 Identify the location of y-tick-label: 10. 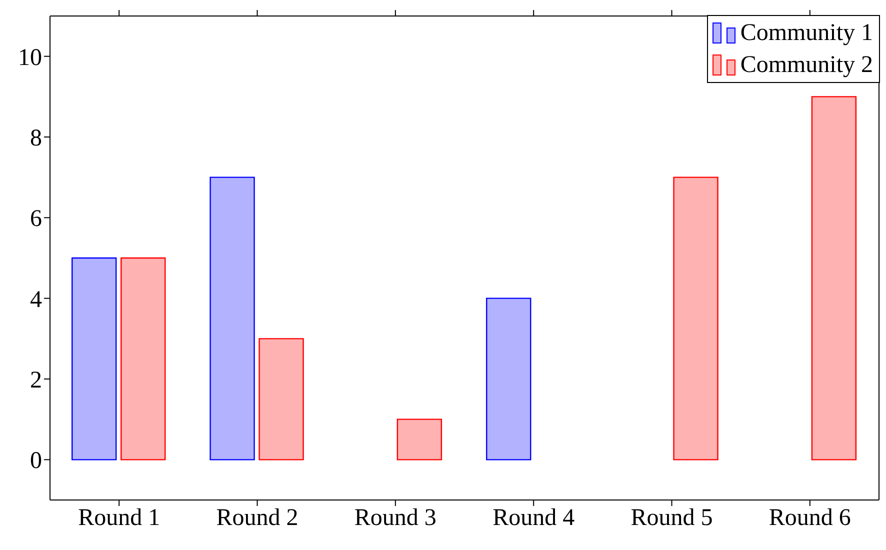
(30, 57).